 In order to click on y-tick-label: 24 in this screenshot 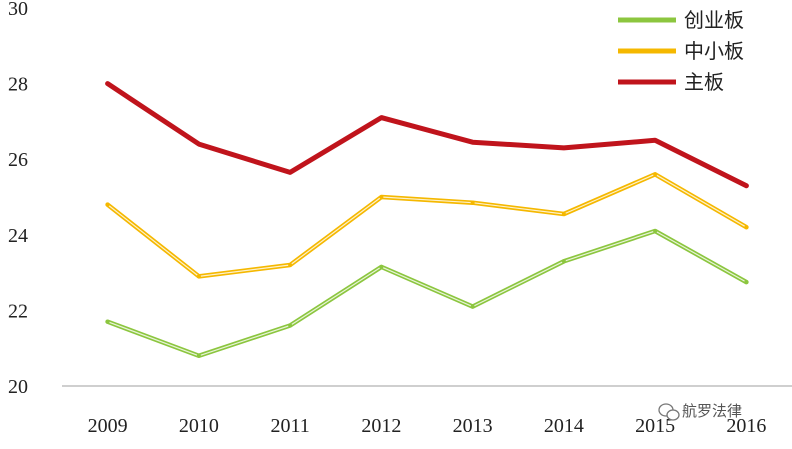, I will do `click(18, 236)`.